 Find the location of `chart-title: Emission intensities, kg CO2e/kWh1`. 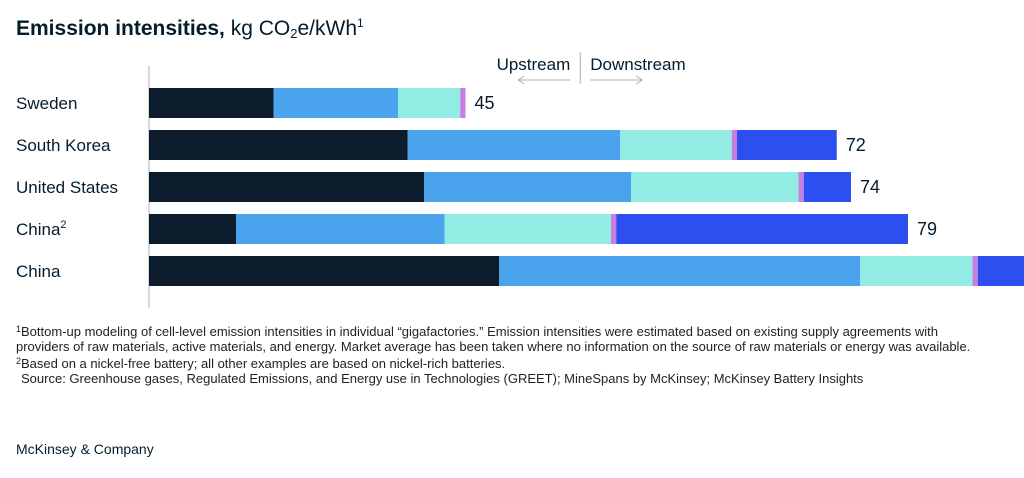

chart-title: Emission intensities, kg CO2e/kWh1 is located at coordinates (190, 28).